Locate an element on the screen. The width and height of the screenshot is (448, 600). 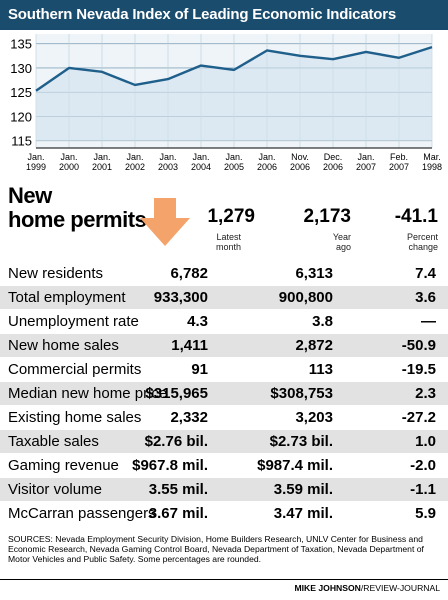
year-ago-value: $308,753 is located at coordinates (301, 393).